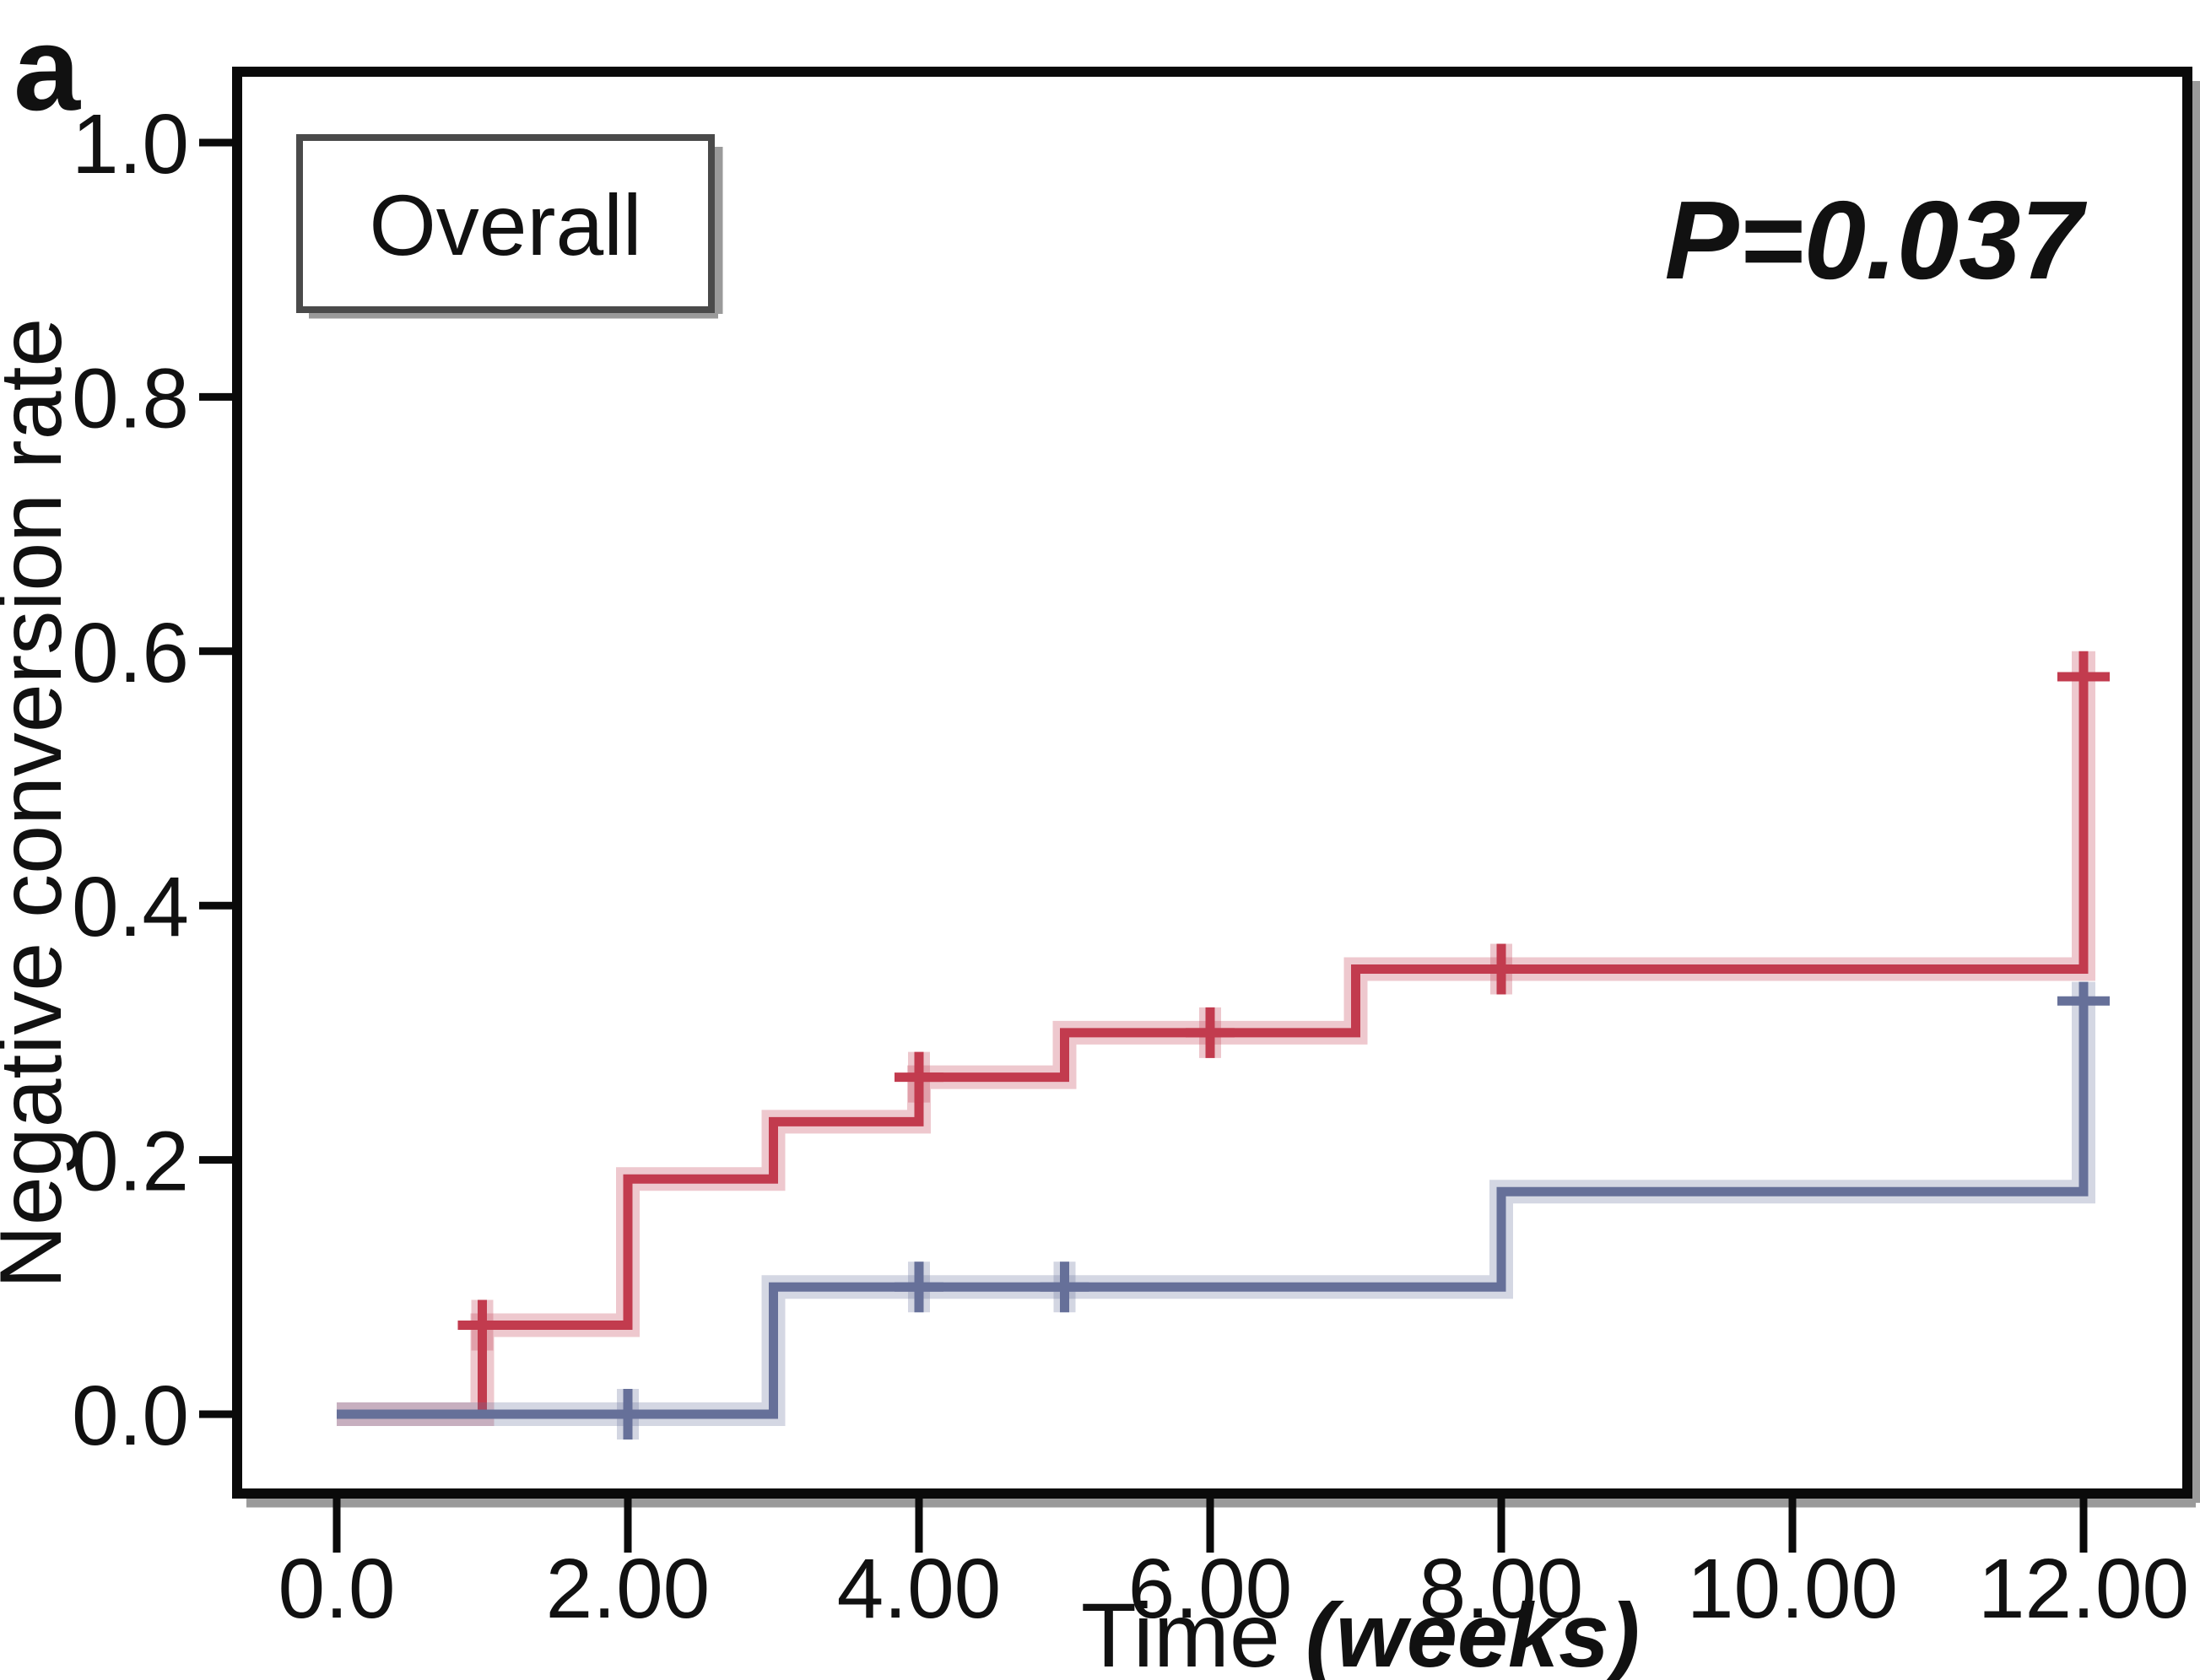 The image size is (2200, 1680). What do you see at coordinates (1211, 1589) in the screenshot?
I see `x-tick-label: 6.00` at bounding box center [1211, 1589].